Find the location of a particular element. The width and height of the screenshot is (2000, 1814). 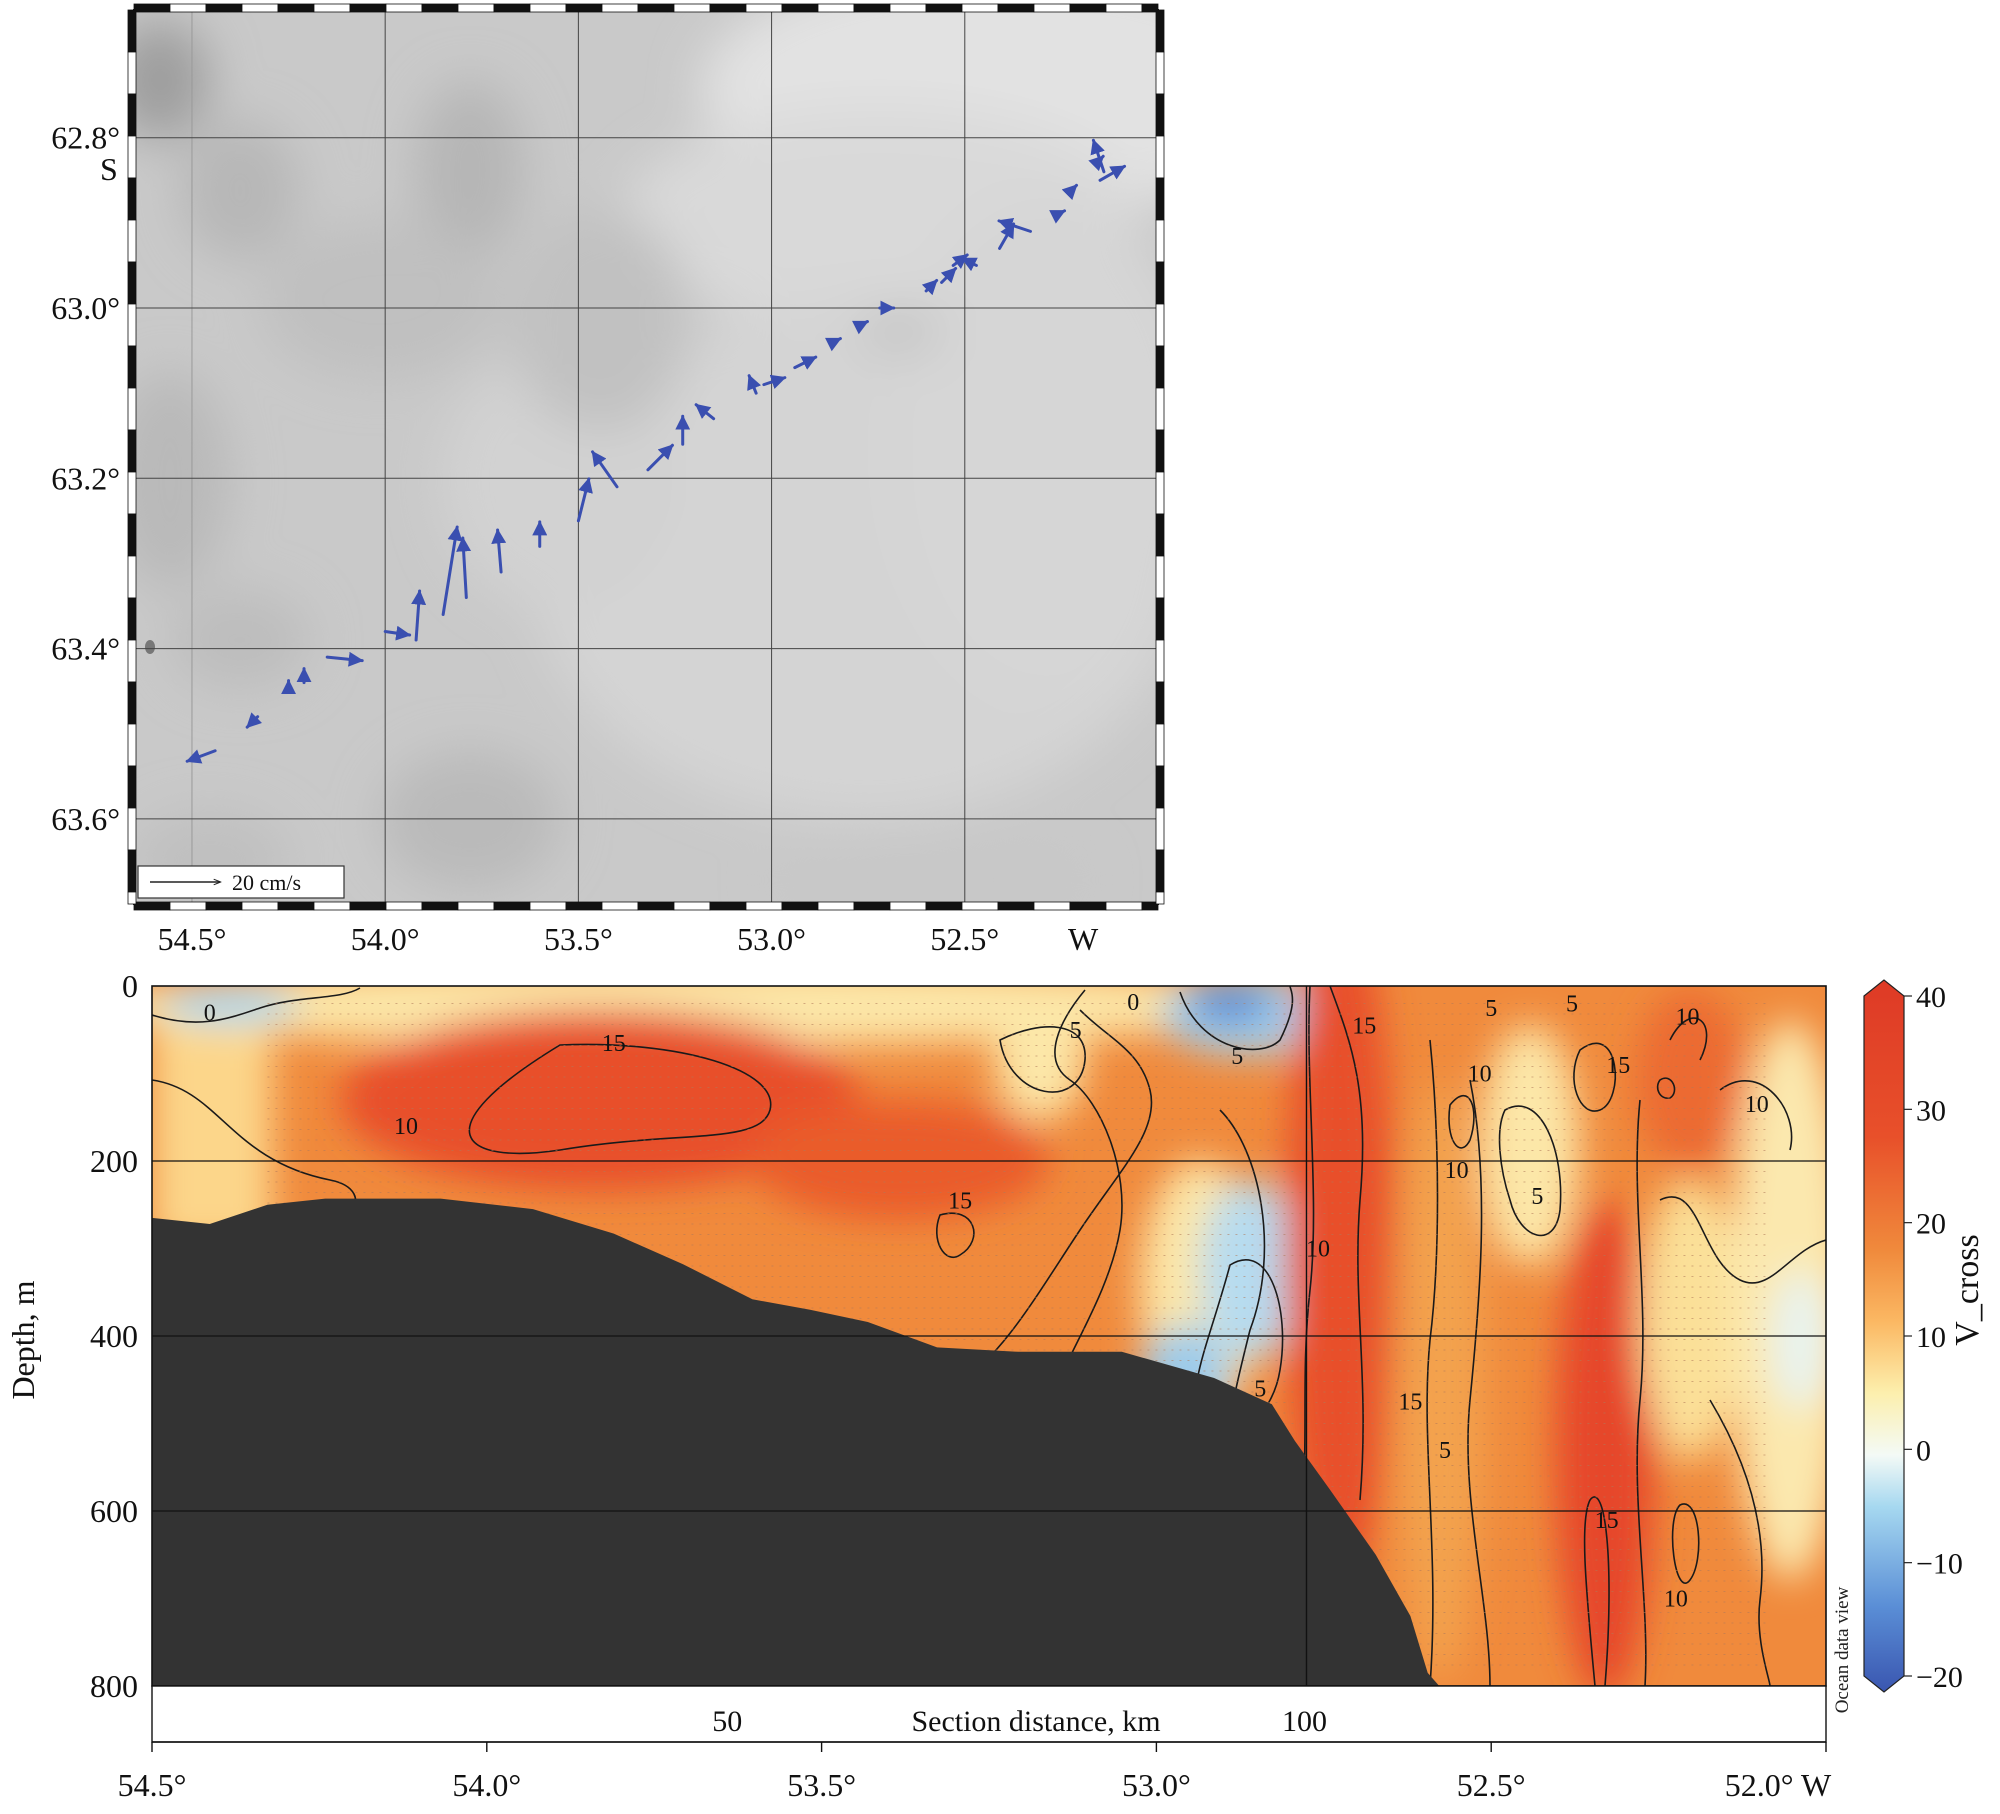

colorbar-tick-label: 20 is located at coordinates (1931, 1224).